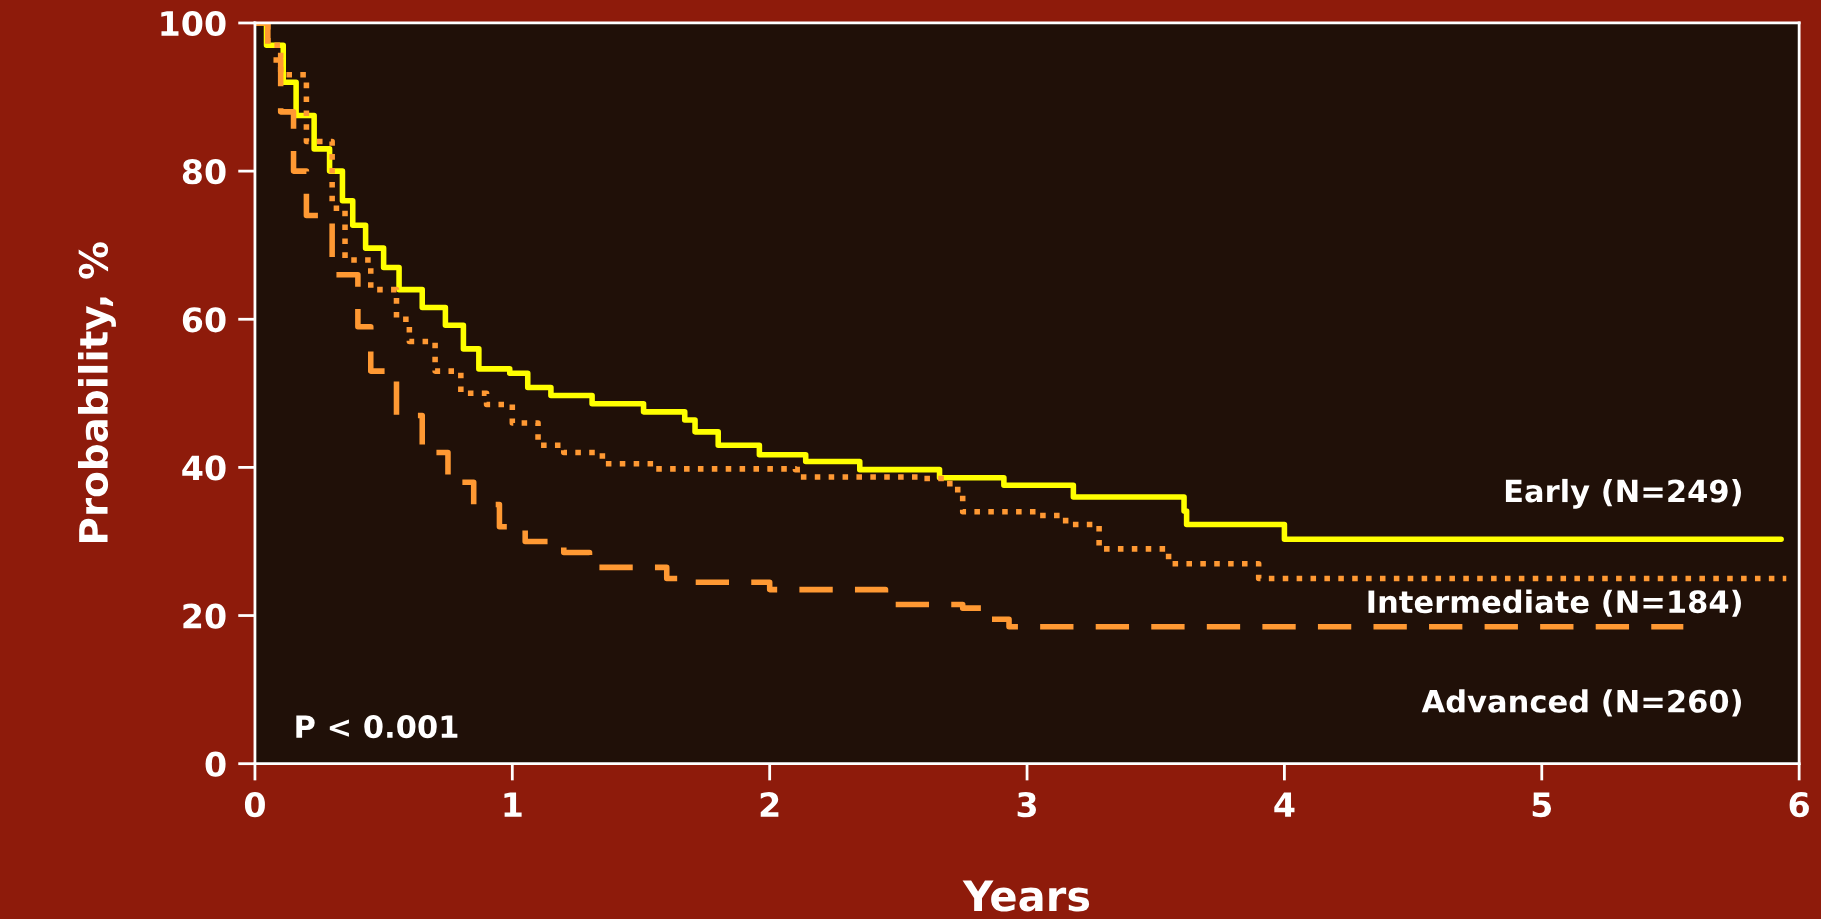 The height and width of the screenshot is (919, 1821). Describe the element at coordinates (204, 616) in the screenshot. I see `y-tick-label: 20` at that location.